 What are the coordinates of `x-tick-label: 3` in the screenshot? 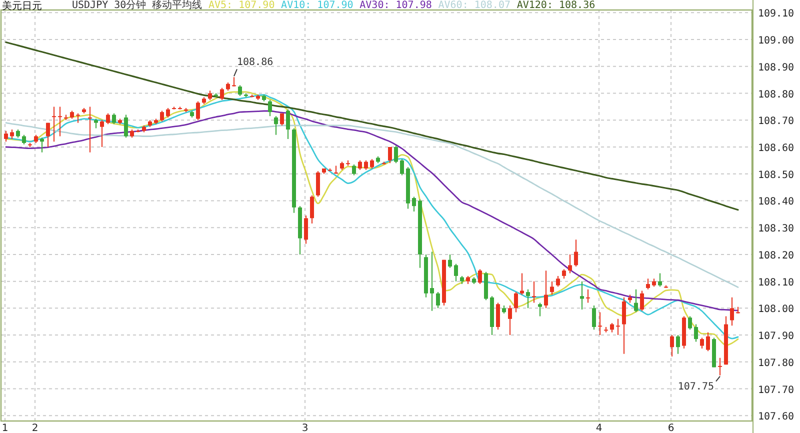 It's located at (305, 428).